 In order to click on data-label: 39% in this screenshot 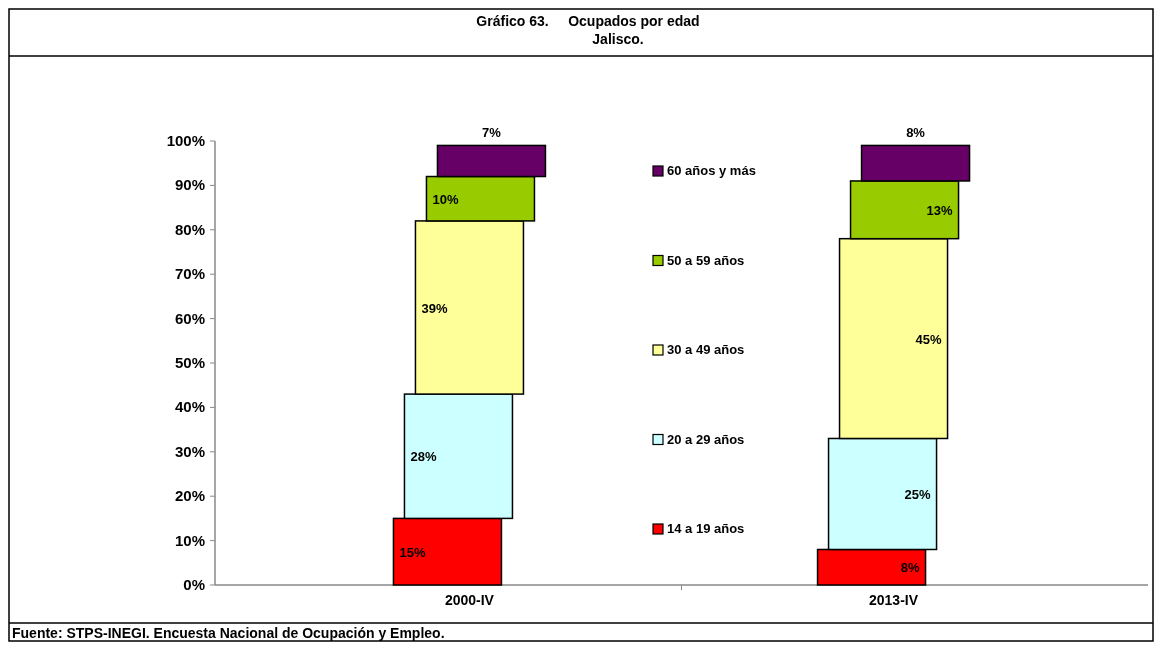, I will do `click(434, 308)`.